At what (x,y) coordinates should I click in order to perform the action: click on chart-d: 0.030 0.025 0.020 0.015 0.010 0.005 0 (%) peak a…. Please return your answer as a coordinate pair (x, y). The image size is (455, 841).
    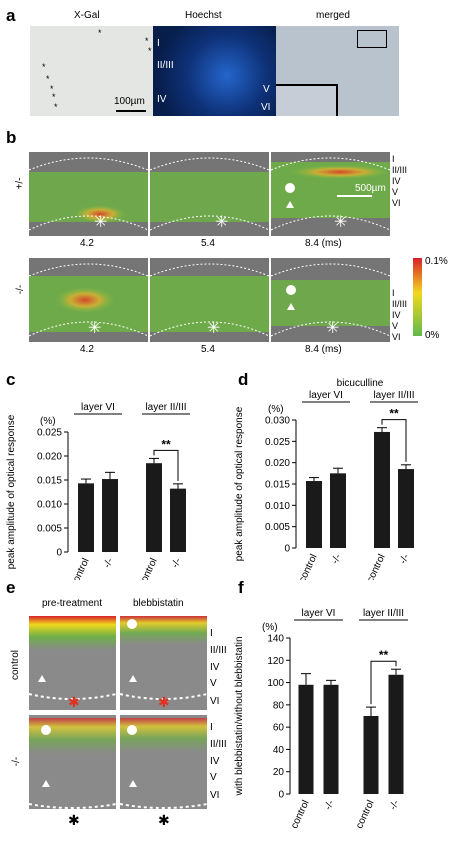
    Looking at the image, I should click on (326, 479).